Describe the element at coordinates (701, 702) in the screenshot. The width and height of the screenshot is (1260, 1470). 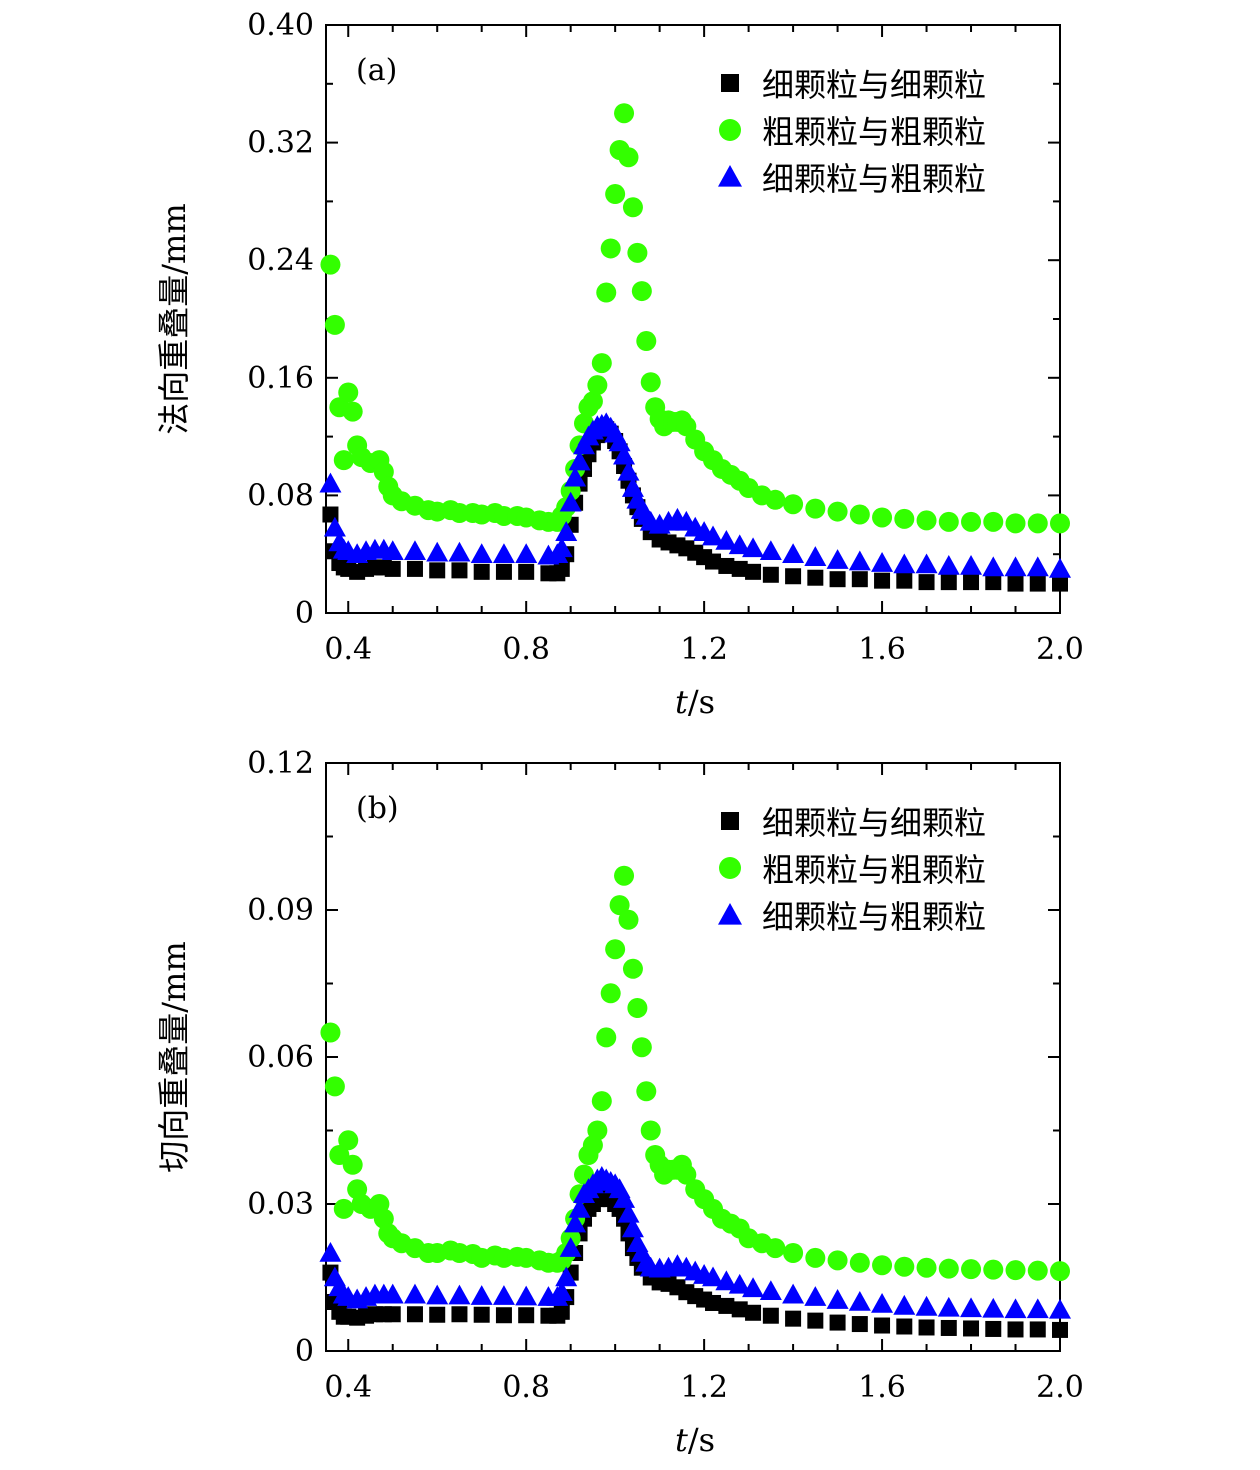
I see `x-axis-unit: /s` at that location.